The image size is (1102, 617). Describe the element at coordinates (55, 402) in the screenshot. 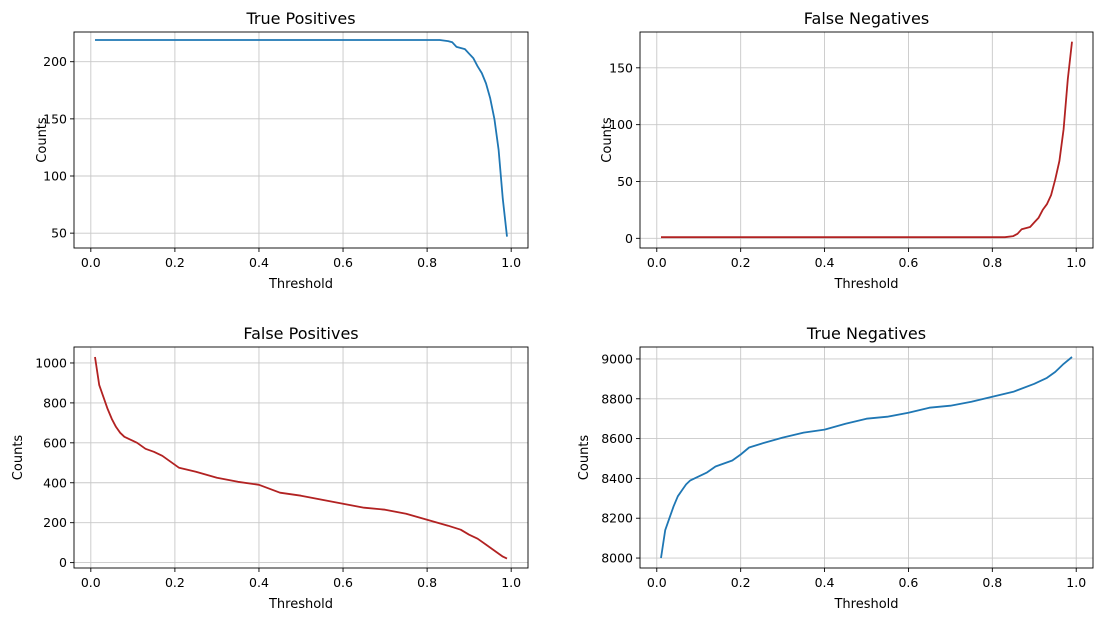

I see `y-tick-label: 800` at that location.